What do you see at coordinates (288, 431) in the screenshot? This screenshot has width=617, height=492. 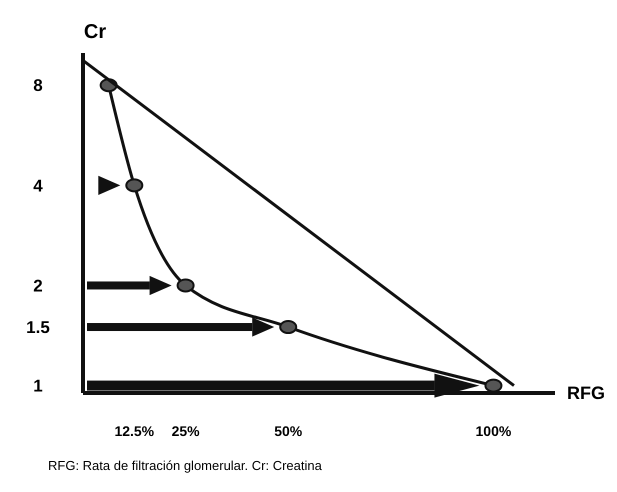 I see `x-tick-label: 50%` at bounding box center [288, 431].